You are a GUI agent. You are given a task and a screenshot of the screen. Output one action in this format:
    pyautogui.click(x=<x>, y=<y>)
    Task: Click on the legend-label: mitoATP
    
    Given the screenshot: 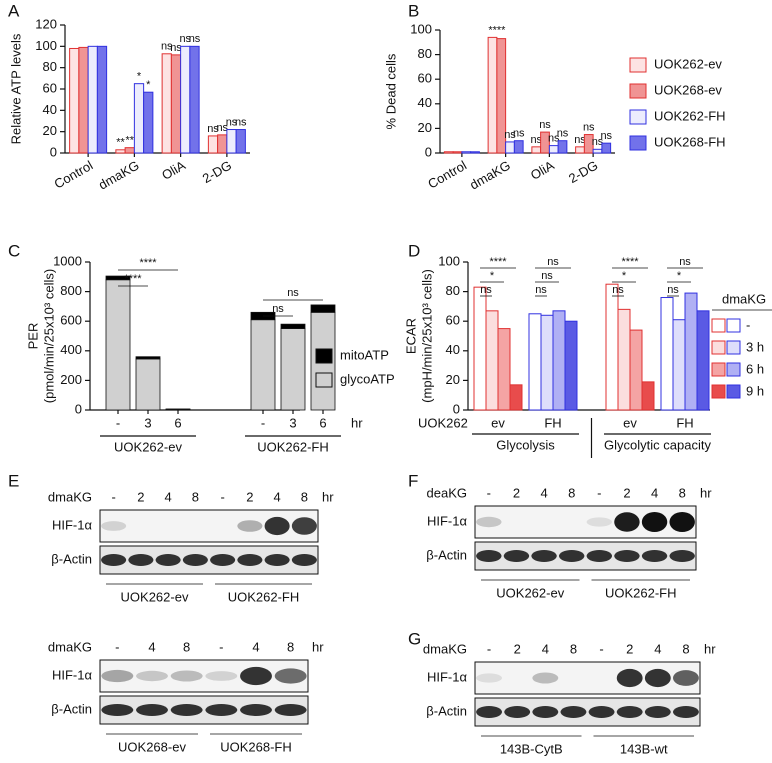 What is the action you would take?
    pyautogui.click(x=364, y=354)
    